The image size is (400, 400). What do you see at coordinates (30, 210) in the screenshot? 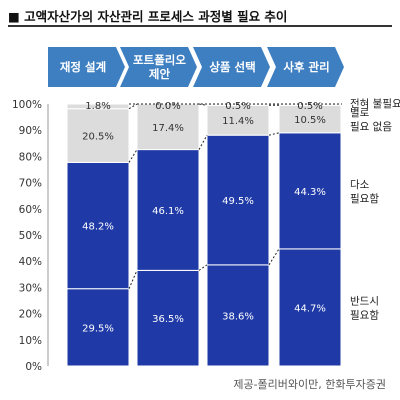
I see `y-tick-label: 60%` at bounding box center [30, 210].